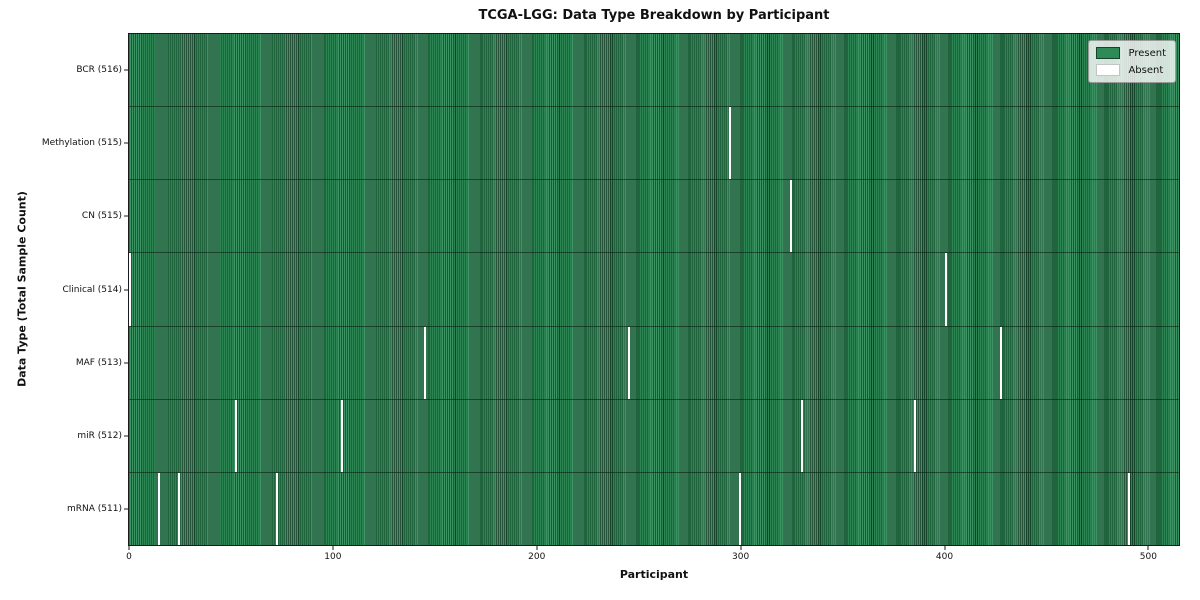 This screenshot has width=1200, height=600. I want to click on legend-label-absent: Absent, so click(1146, 70).